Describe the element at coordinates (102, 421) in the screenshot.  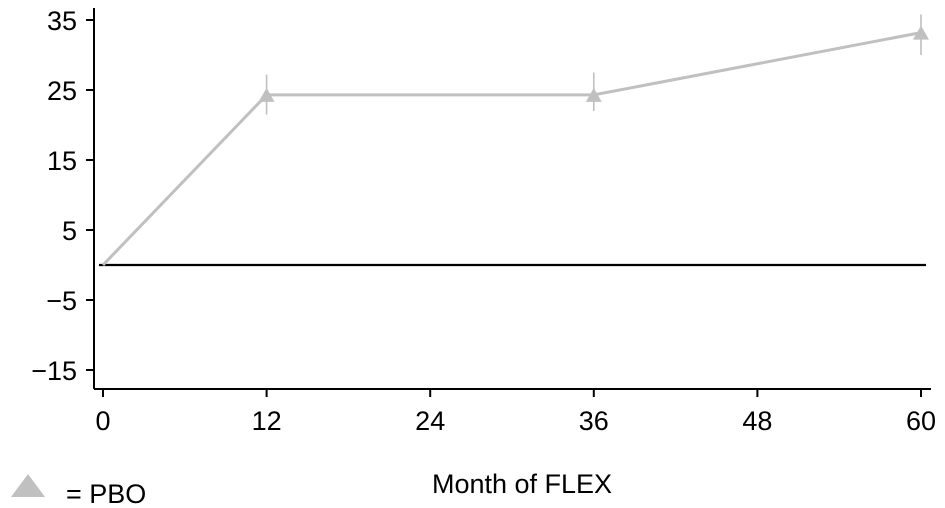
I see `x-tick-label: 0` at that location.